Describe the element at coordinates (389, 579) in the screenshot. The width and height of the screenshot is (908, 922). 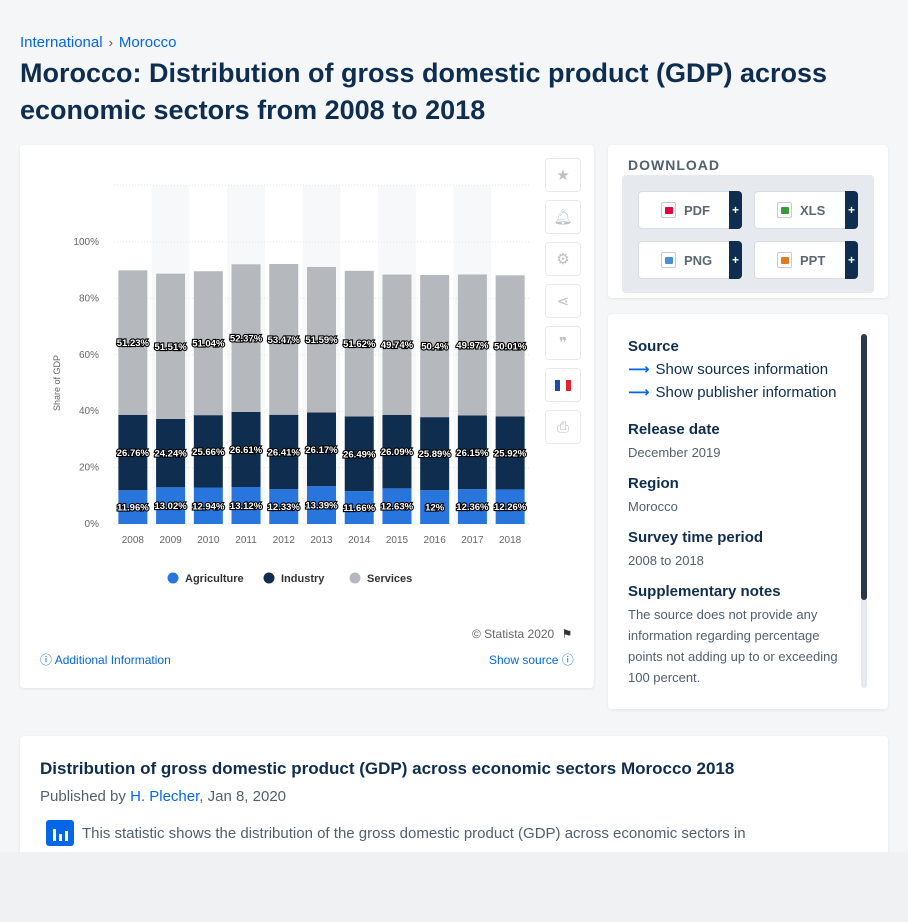
I see `legend-label-services: Services` at that location.